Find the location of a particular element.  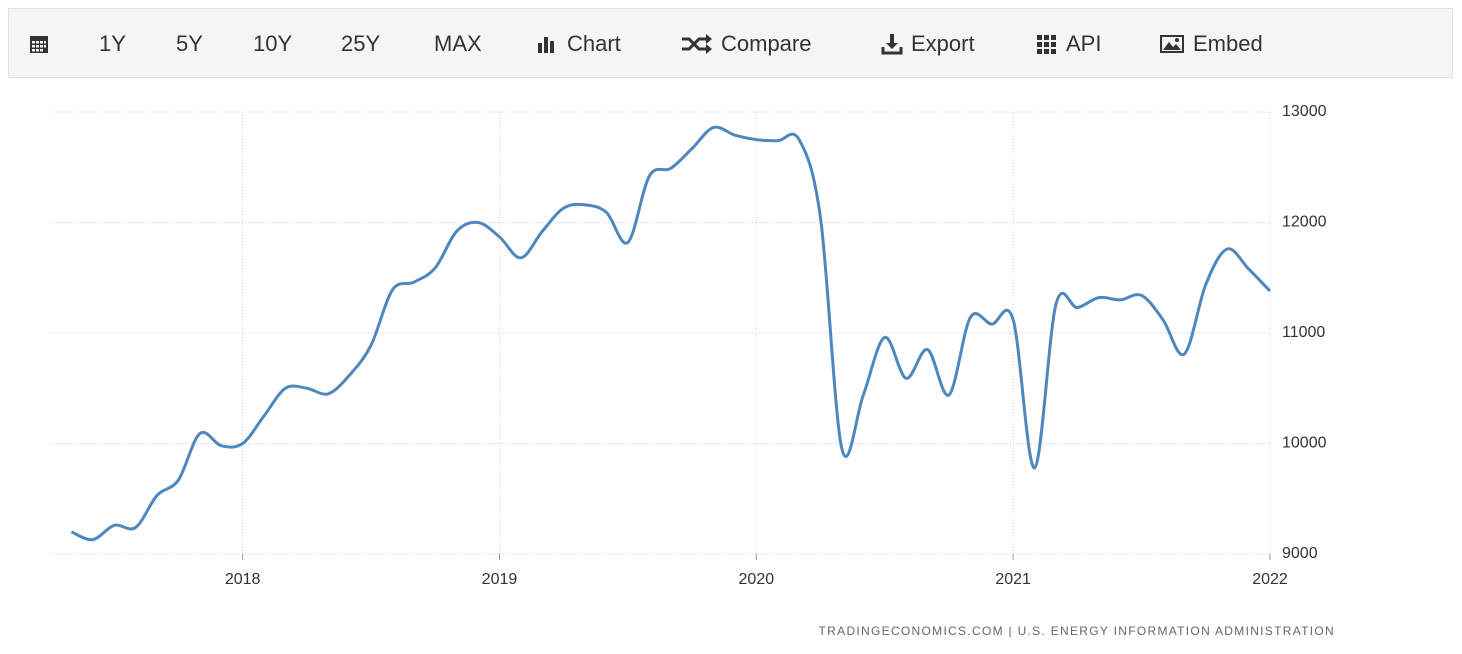

y-tick-label: 9000 is located at coordinates (1300, 553).